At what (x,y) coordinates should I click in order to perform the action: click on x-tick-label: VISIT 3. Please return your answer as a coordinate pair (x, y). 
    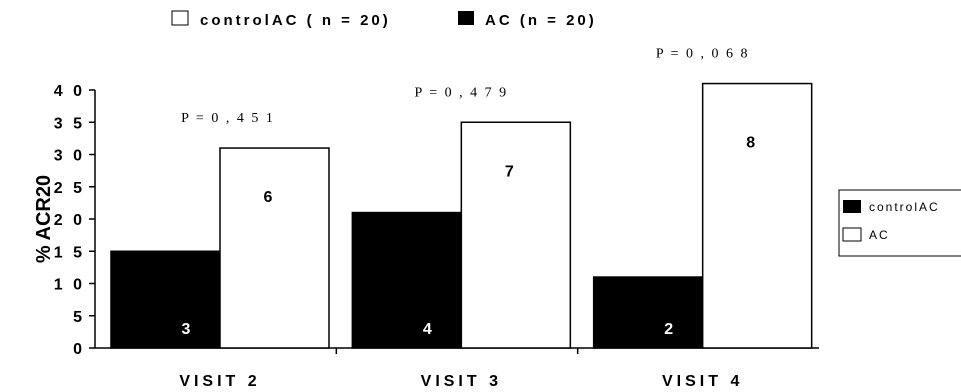
    Looking at the image, I should click on (461, 381).